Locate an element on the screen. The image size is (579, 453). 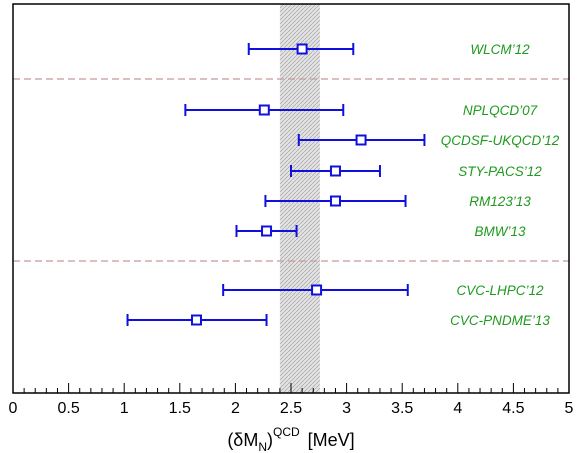
point-label: BMW’13 is located at coordinates (499, 231).